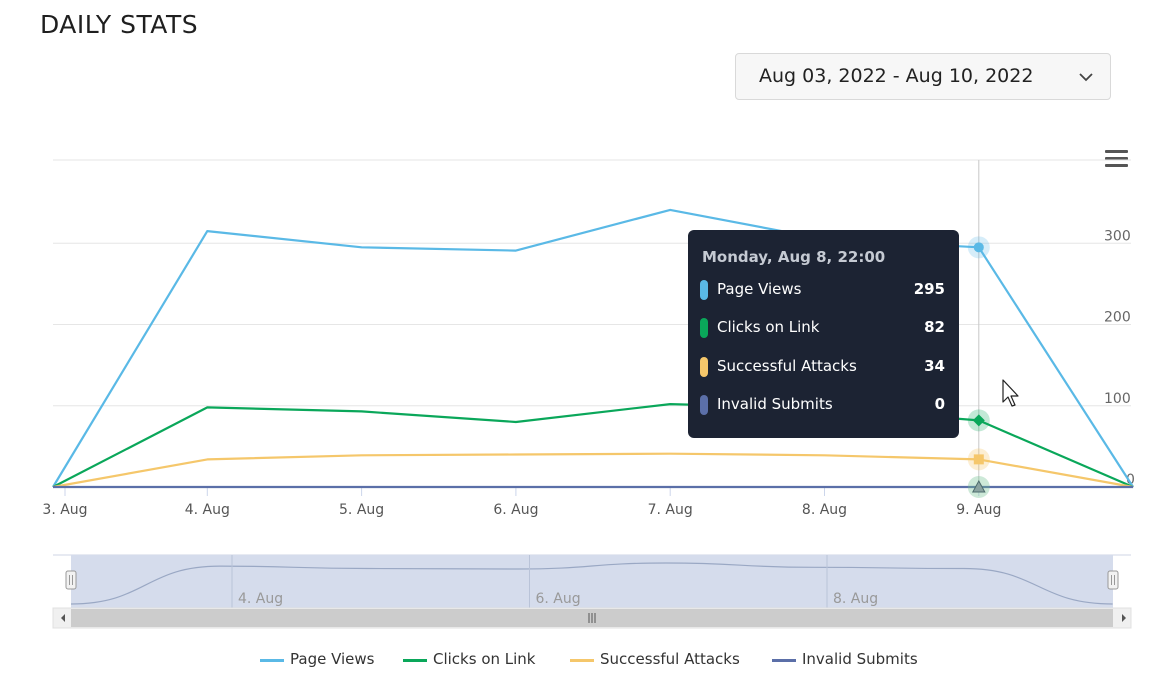 The width and height of the screenshot is (1175, 690). I want to click on x-tick-label: 6. Aug, so click(515, 510).